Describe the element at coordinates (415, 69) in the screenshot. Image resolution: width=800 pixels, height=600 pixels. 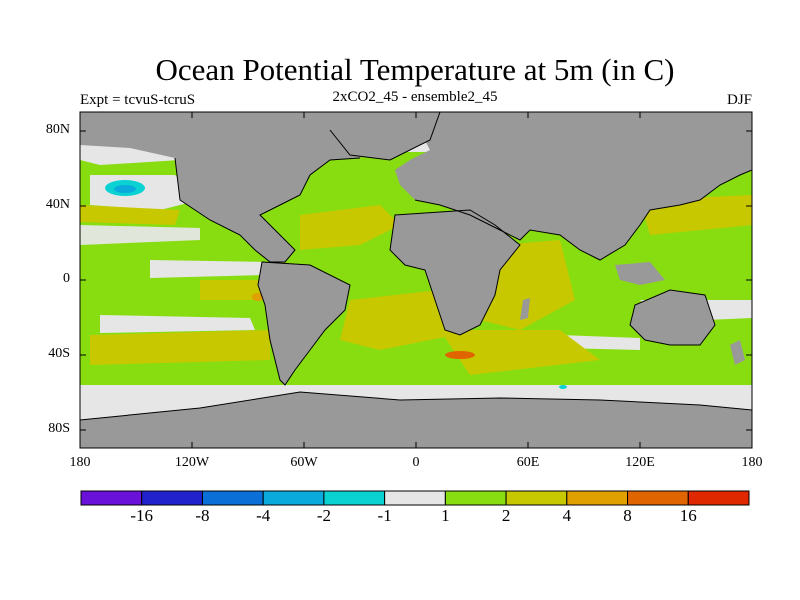
I see `map-title: Ocean Potential Temperature at 5m (in C)` at that location.